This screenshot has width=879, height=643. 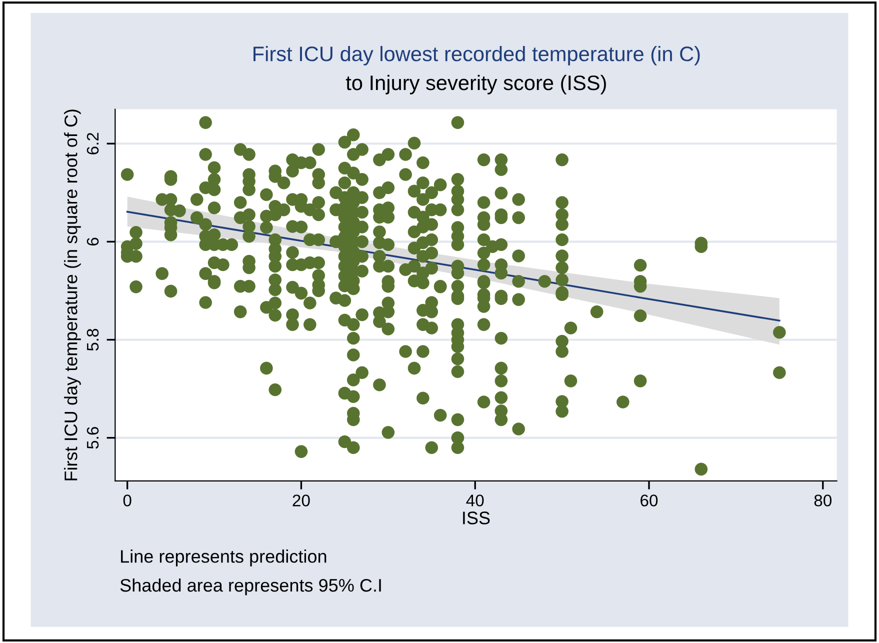 What do you see at coordinates (92, 339) in the screenshot?
I see `y-tick-label: 5.8` at bounding box center [92, 339].